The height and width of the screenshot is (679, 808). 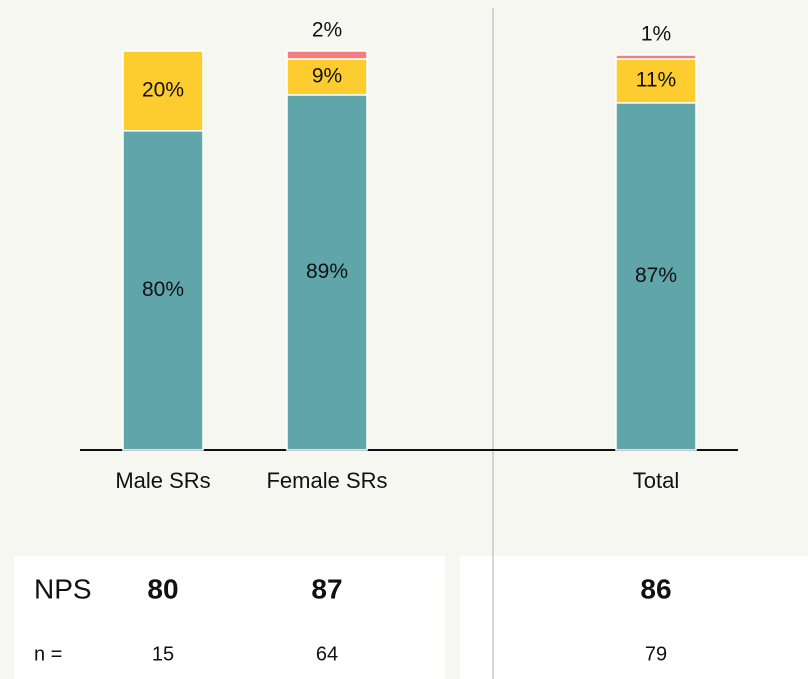 What do you see at coordinates (656, 79) in the screenshot?
I see `data-label: 11%` at bounding box center [656, 79].